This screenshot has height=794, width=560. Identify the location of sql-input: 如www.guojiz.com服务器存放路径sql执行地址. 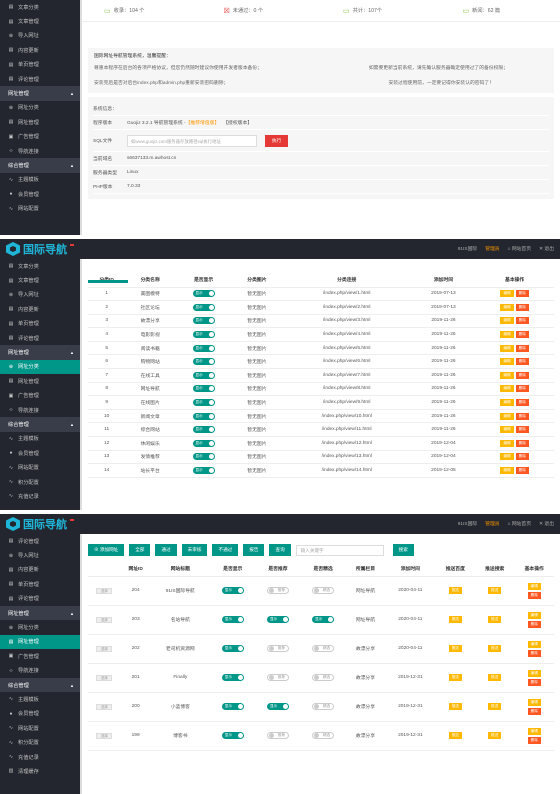
(192, 140).